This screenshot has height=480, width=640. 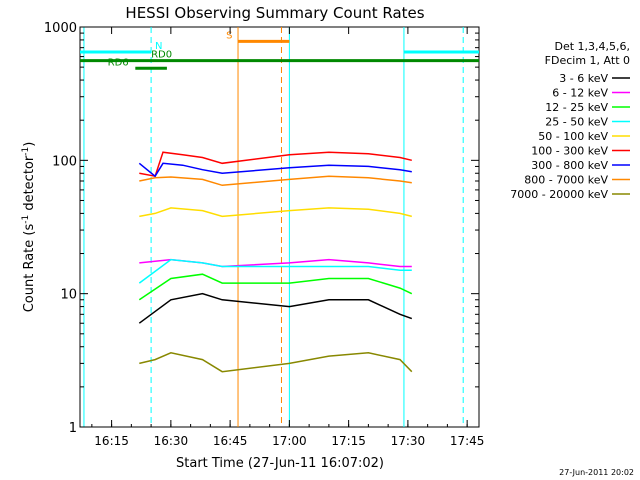 What do you see at coordinates (596, 472) in the screenshot?
I see `date-stamp: 27-Jun-2011 20:02` at bounding box center [596, 472].